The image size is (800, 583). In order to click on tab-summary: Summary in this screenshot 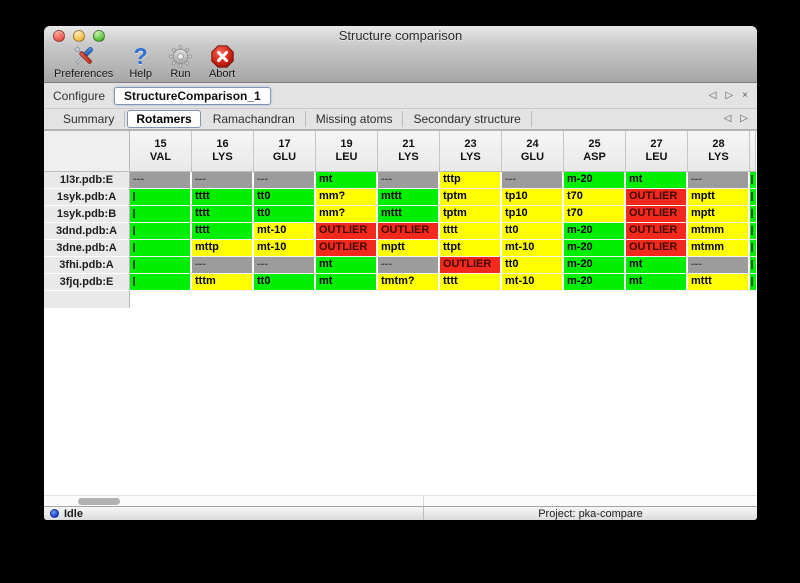, I will do `click(89, 119)`.